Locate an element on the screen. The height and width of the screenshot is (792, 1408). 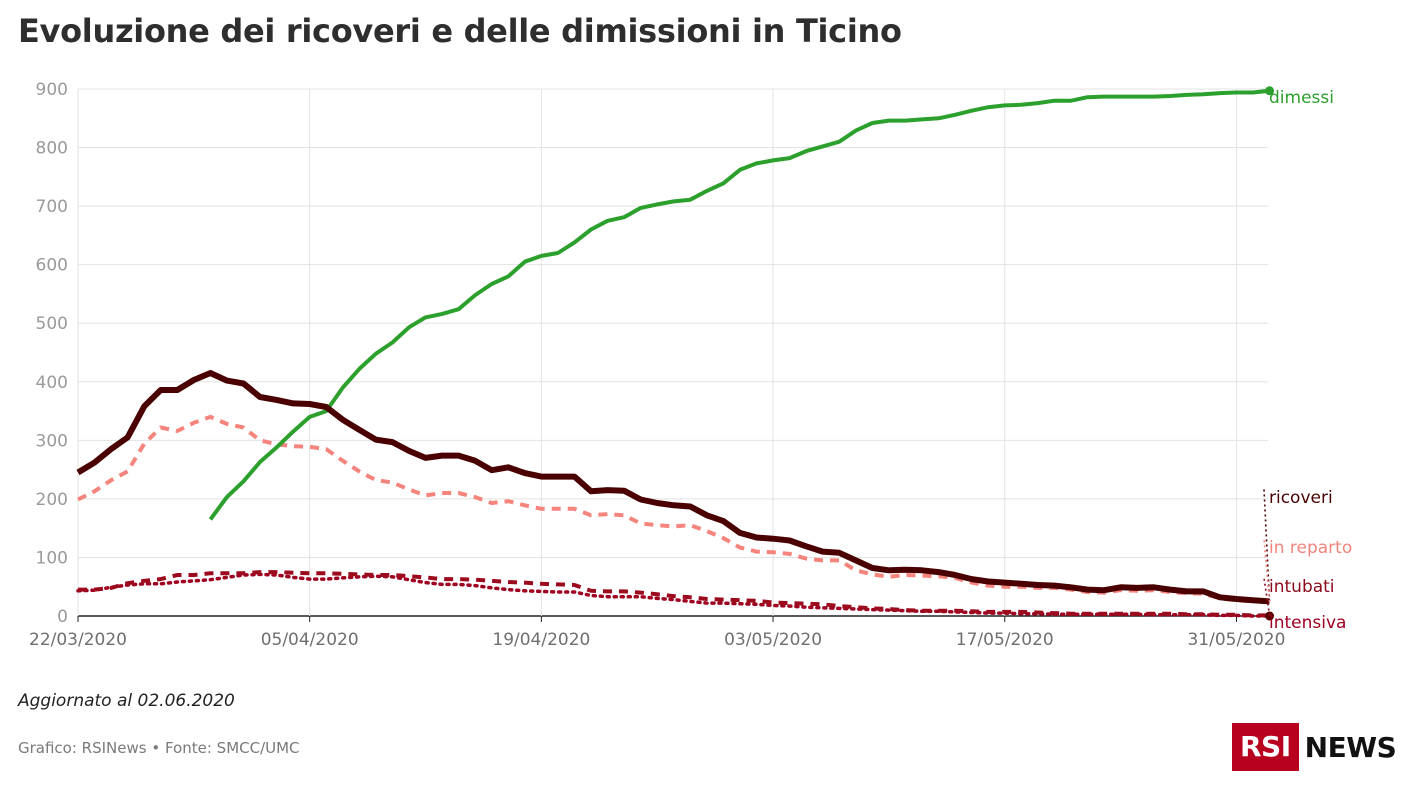
y-tick-label: 100 is located at coordinates (52, 558).